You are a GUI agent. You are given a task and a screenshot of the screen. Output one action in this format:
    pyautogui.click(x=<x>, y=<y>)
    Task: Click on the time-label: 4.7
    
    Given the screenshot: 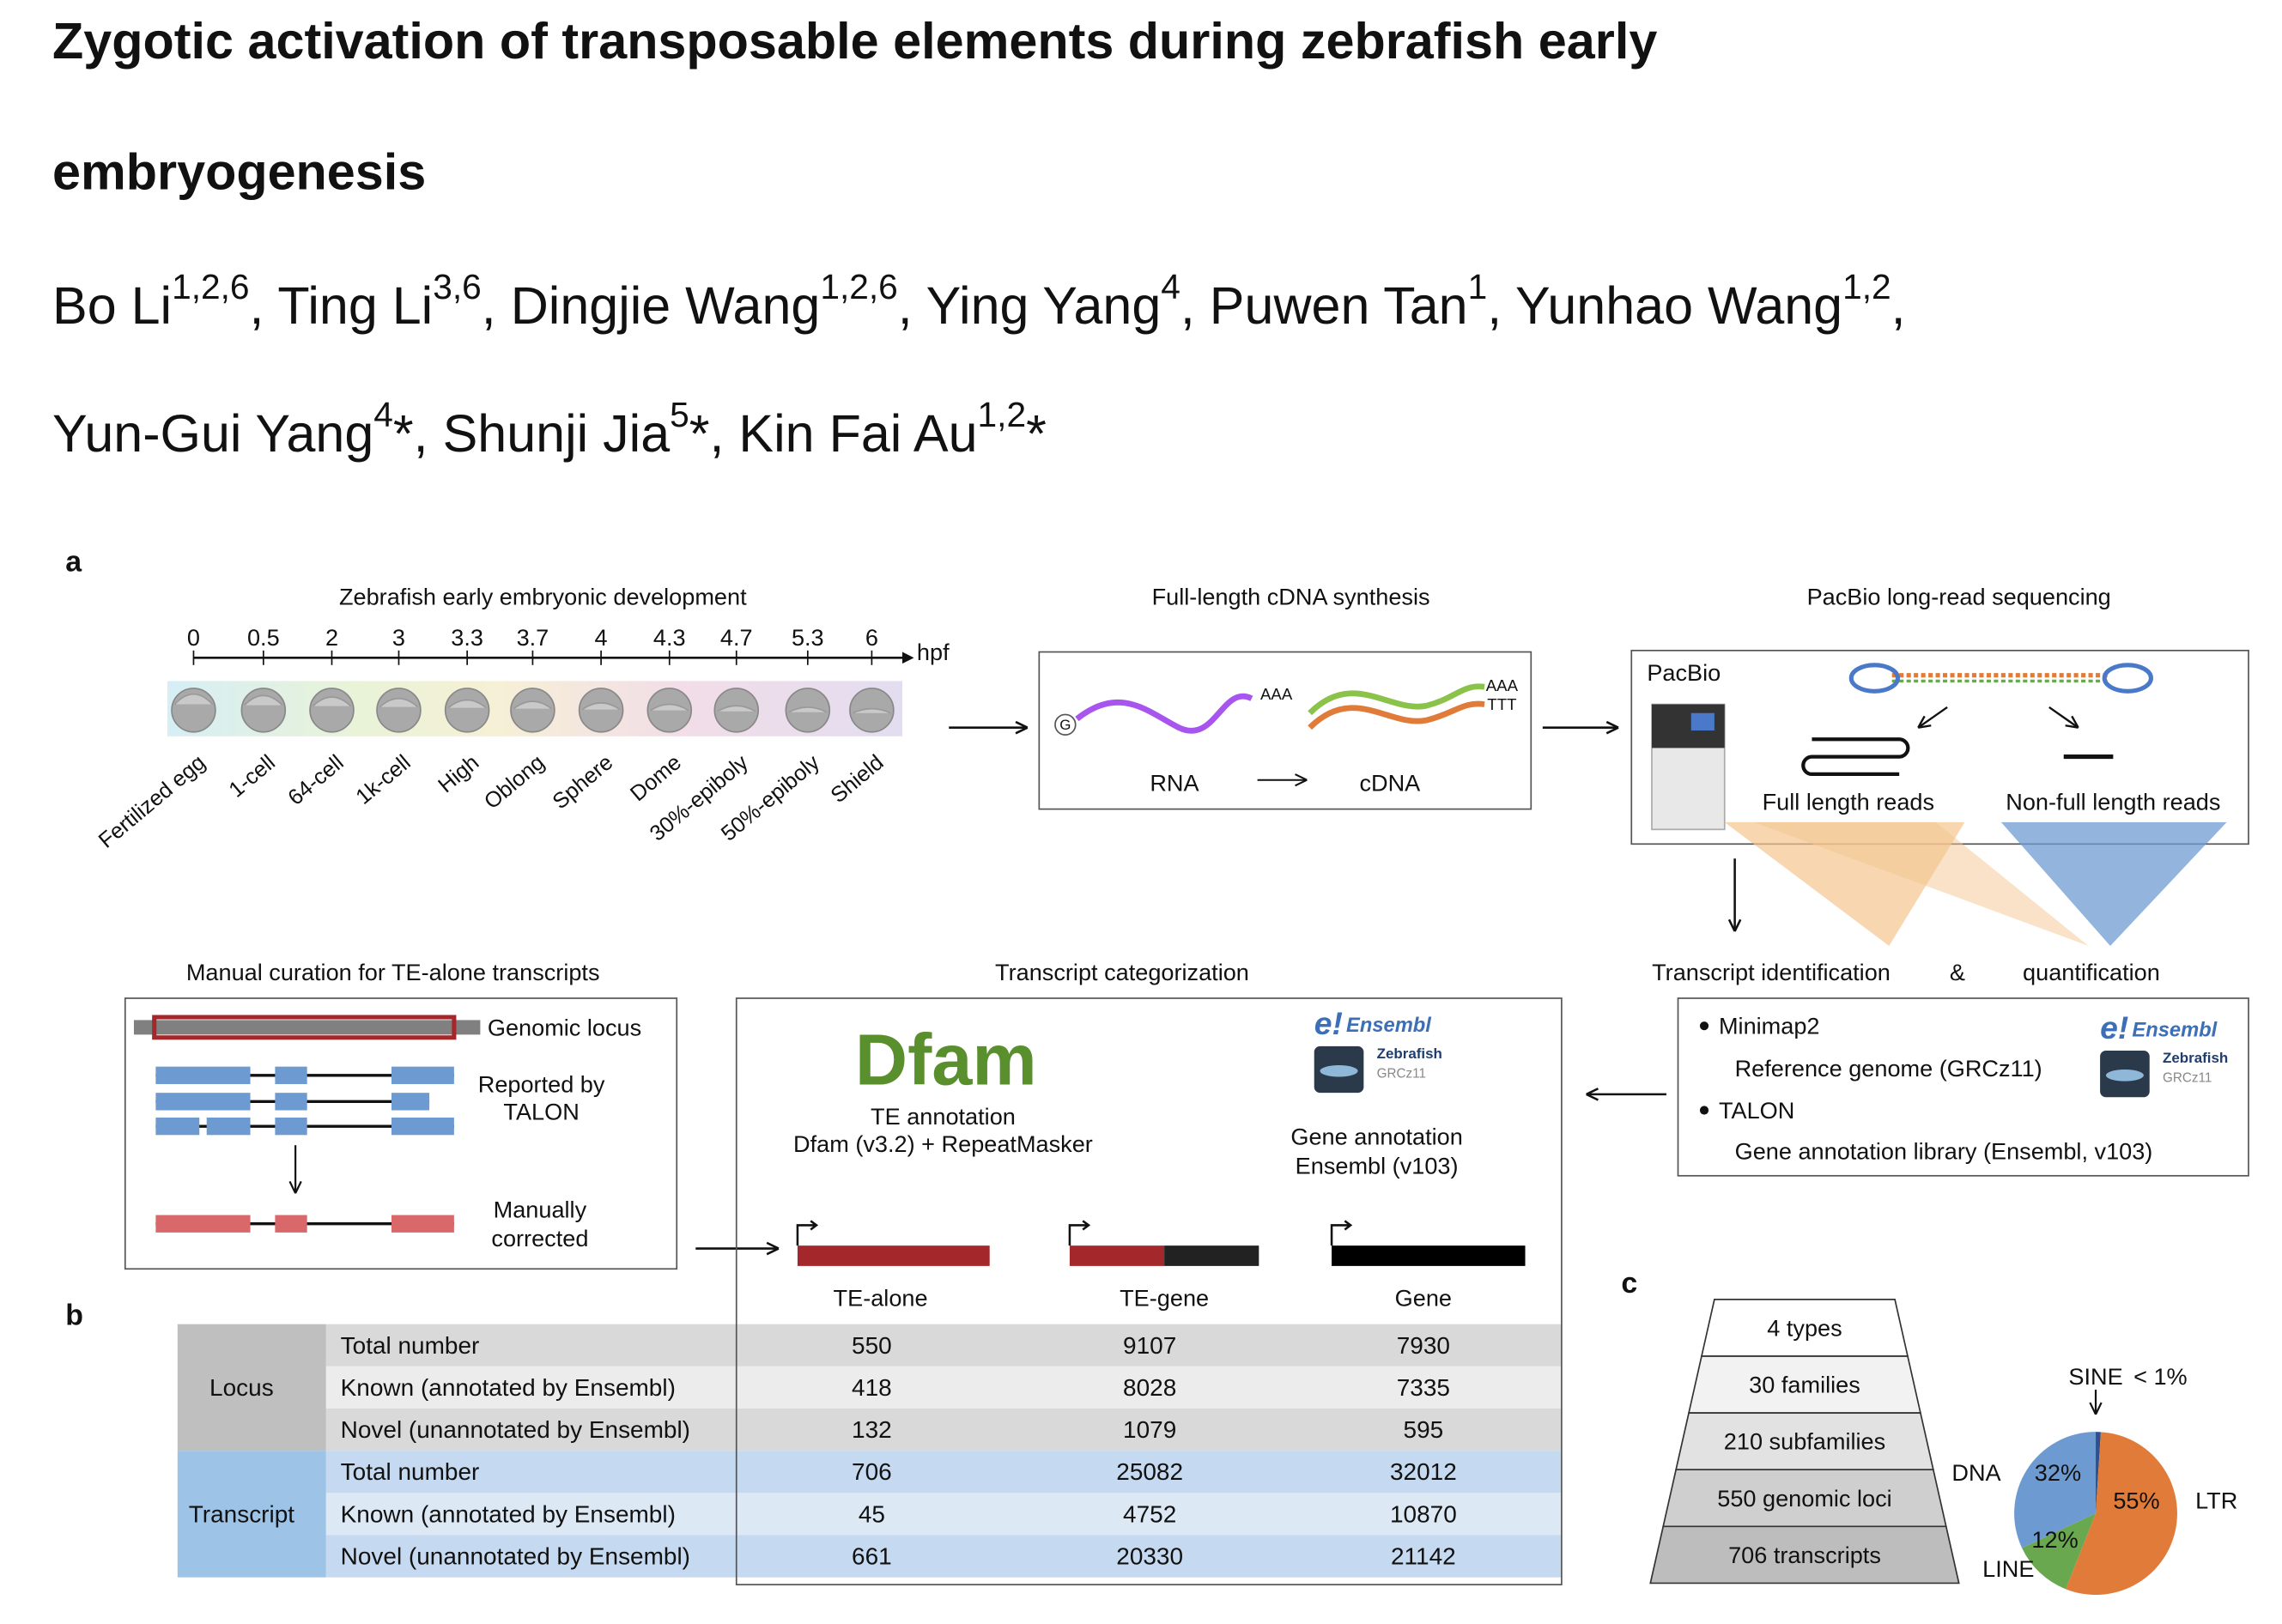 What is the action you would take?
    pyautogui.click(x=736, y=637)
    